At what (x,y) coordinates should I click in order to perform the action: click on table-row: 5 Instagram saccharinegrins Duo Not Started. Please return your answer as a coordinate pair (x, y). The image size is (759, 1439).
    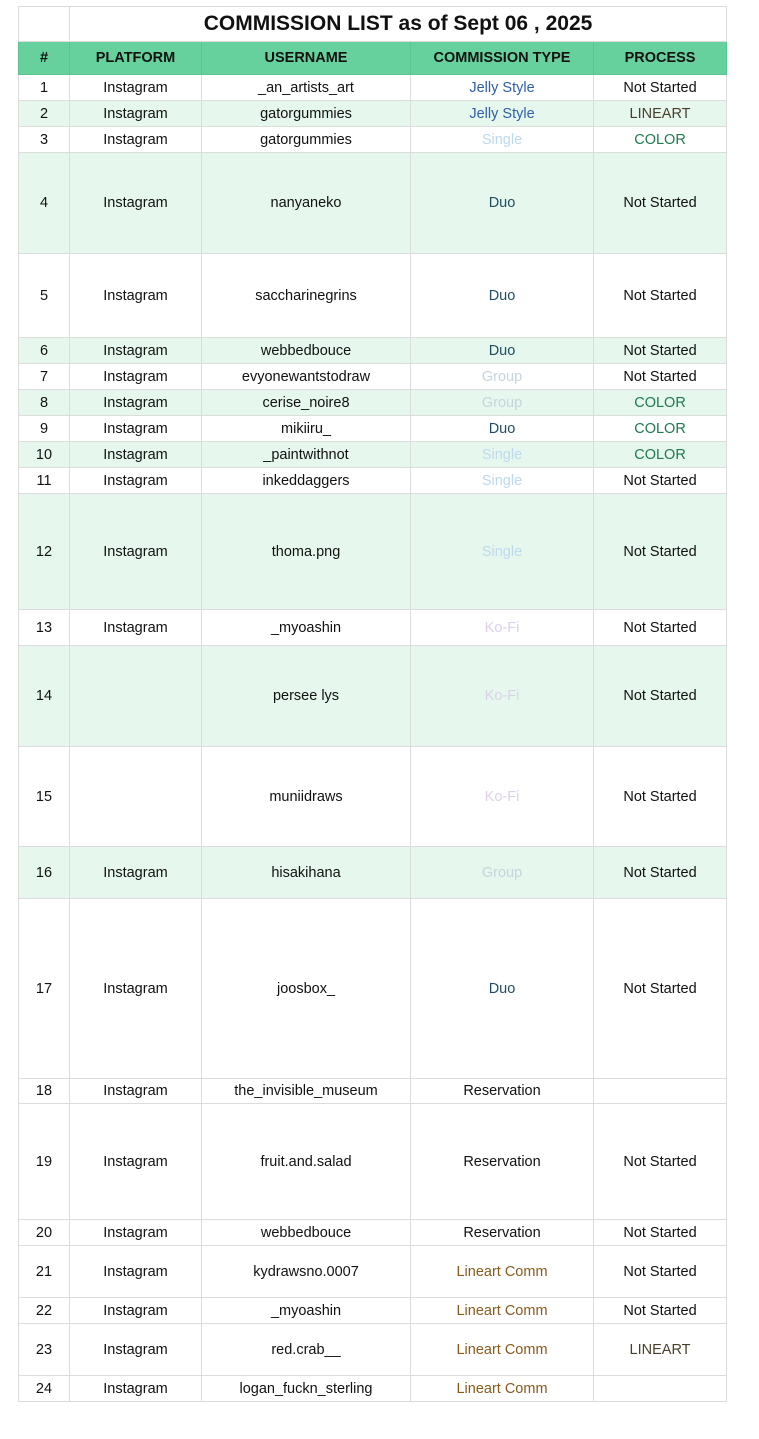
    Looking at the image, I should click on (373, 295).